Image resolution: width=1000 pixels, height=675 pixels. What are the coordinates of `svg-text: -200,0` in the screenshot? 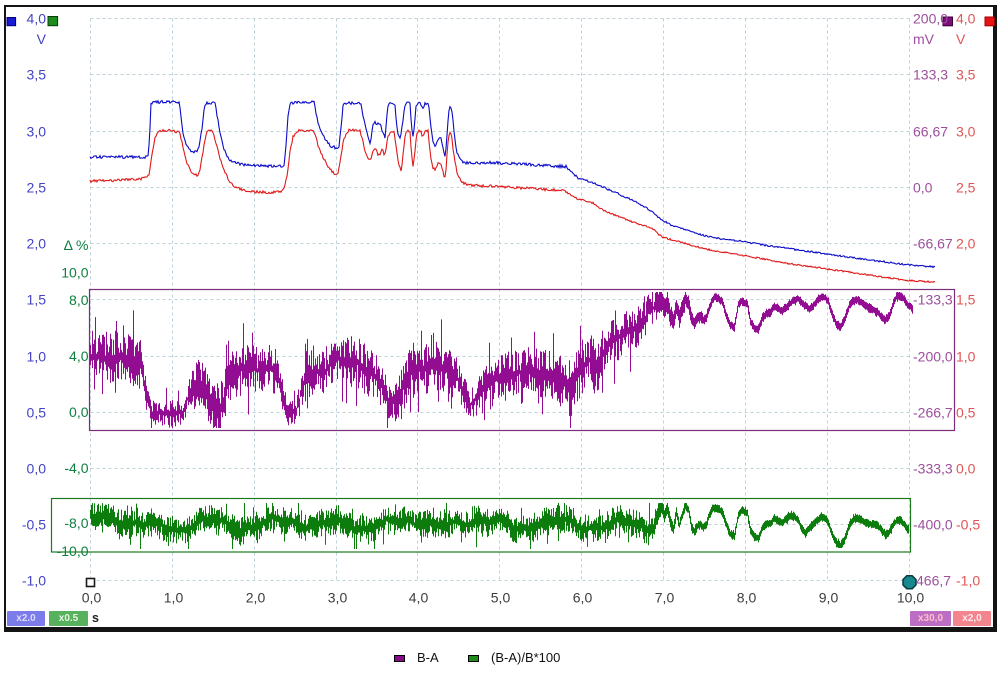 It's located at (933, 357).